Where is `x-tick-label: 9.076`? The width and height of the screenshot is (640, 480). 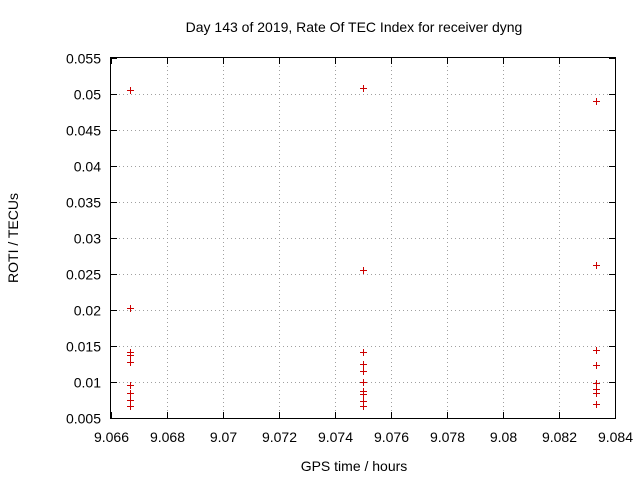 x-tick-label: 9.076 is located at coordinates (391, 437).